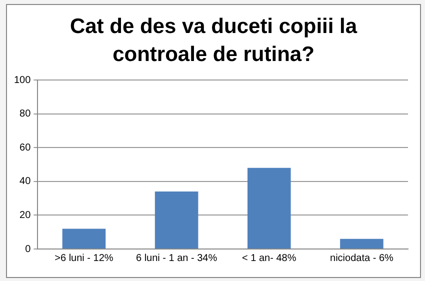 The width and height of the screenshot is (425, 281). Describe the element at coordinates (26, 215) in the screenshot. I see `y-tick-label: 20` at that location.